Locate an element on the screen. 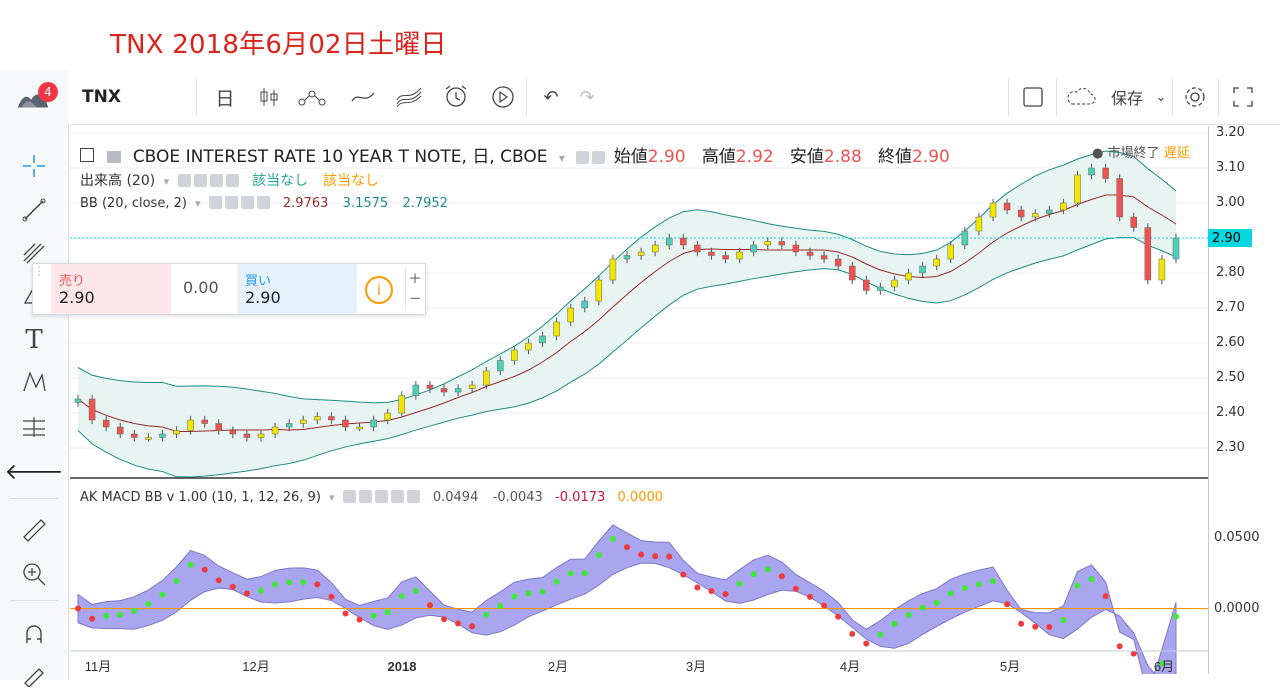 This screenshot has width=1280, height=692. prediction-icon is located at coordinates (34, 426).